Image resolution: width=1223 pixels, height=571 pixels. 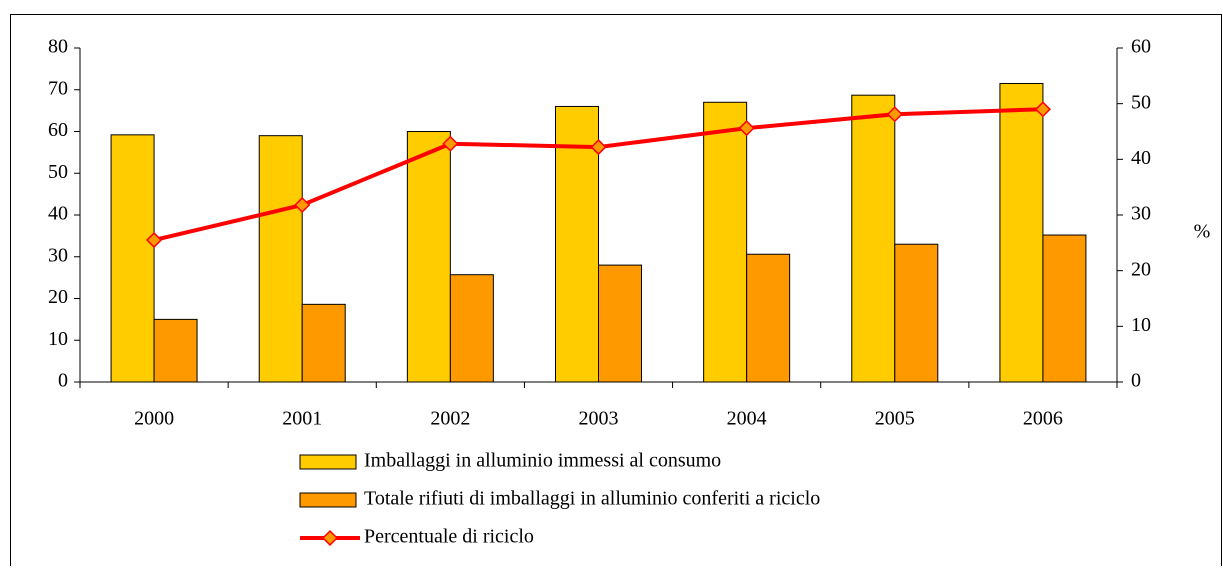 I want to click on y-tick-label: 70, so click(x=58, y=88).